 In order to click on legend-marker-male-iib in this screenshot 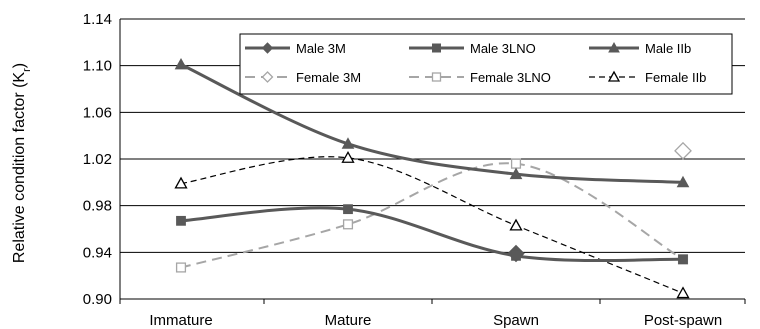, I will do `click(614, 47)`.